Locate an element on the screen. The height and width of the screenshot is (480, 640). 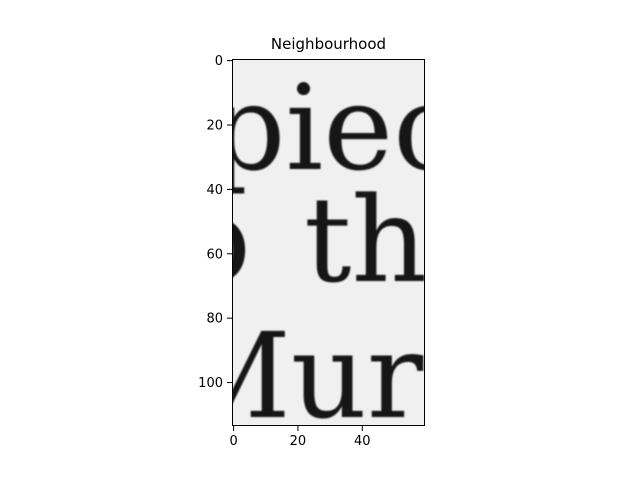
y-tick-label: 60 is located at coordinates (214, 254).